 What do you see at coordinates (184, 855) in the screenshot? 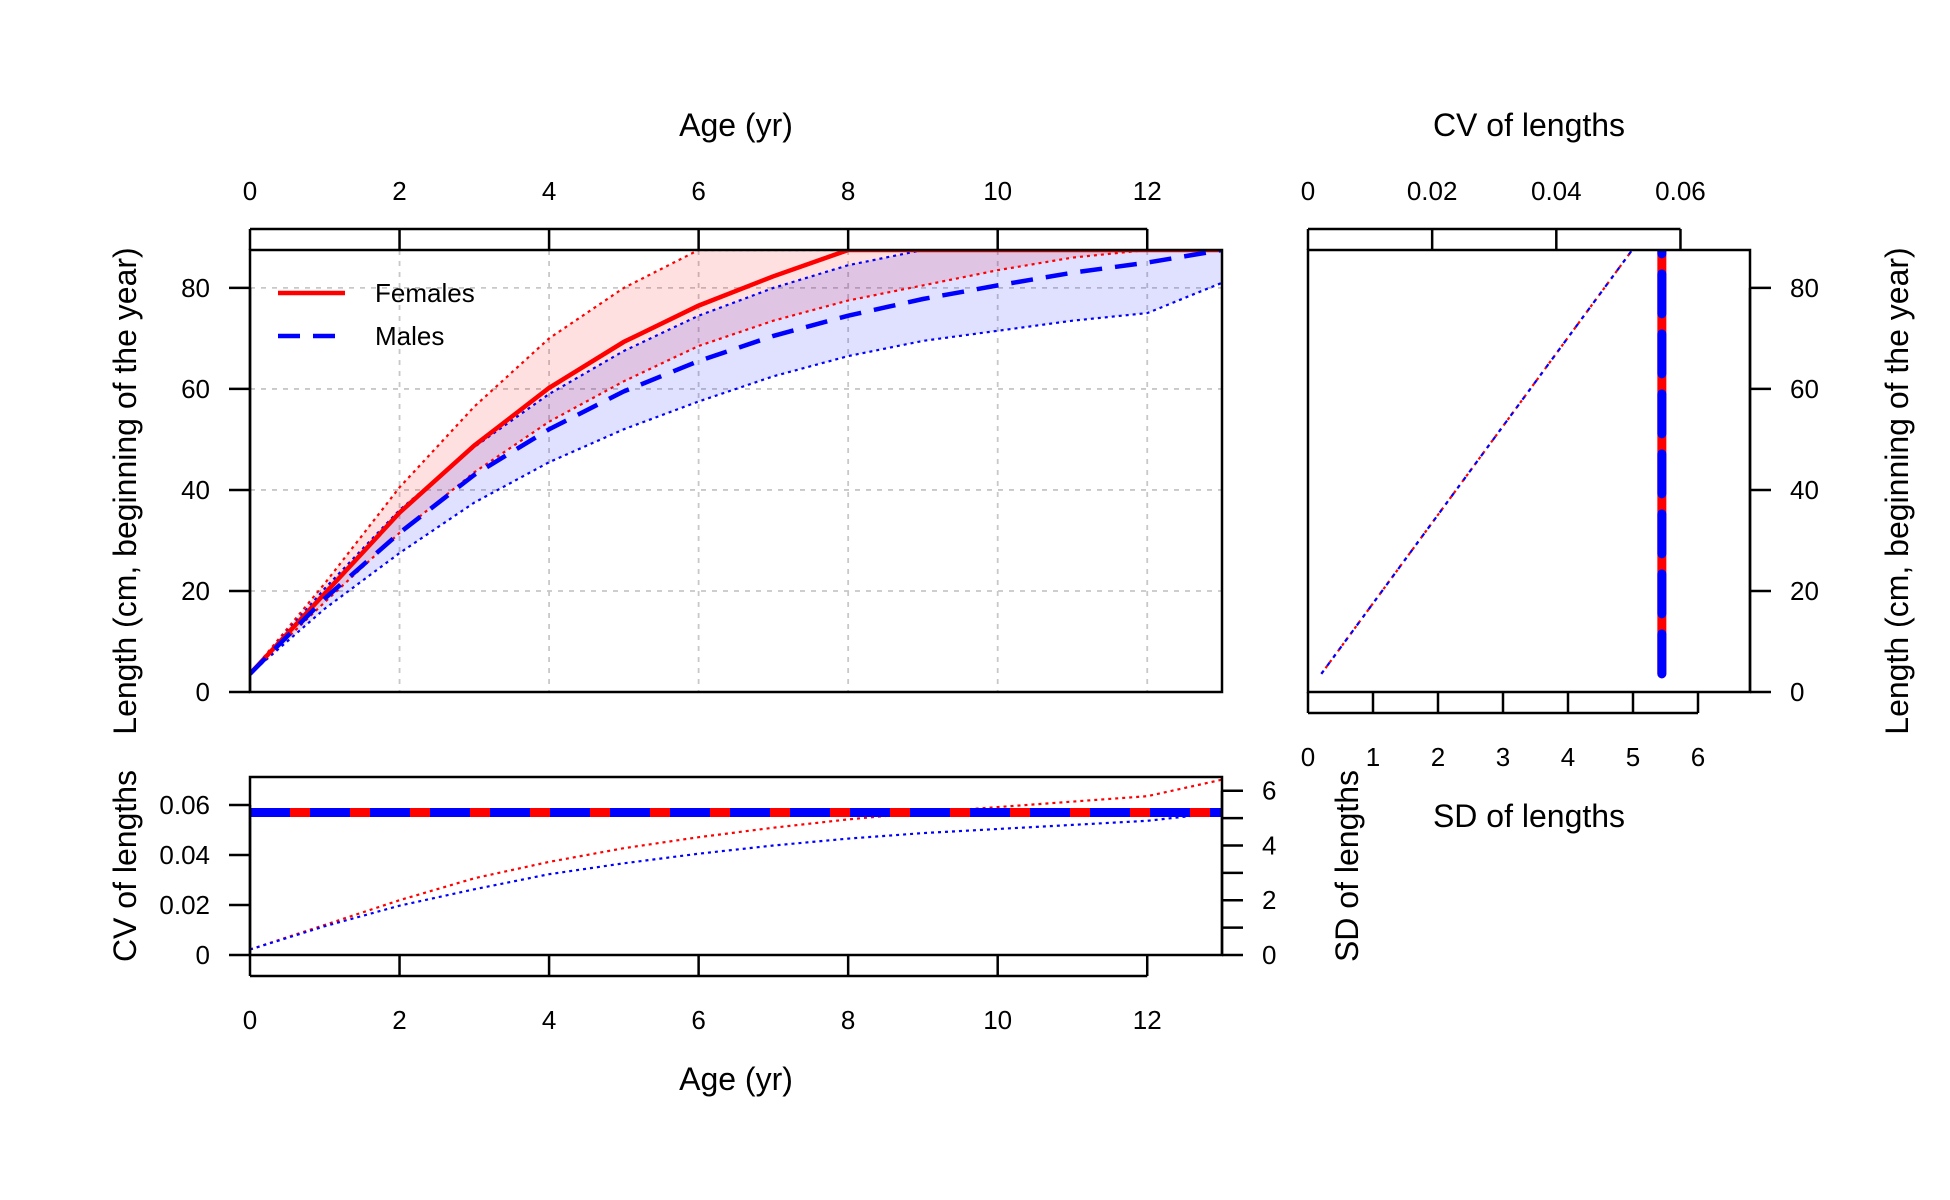
I see `cv-y-tick-label: 0.04` at bounding box center [184, 855].